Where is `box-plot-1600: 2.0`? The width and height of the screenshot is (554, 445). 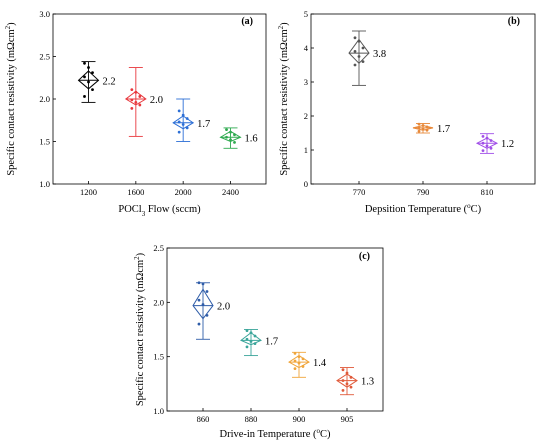
box-plot-1600: 2.0 is located at coordinates (143, 102).